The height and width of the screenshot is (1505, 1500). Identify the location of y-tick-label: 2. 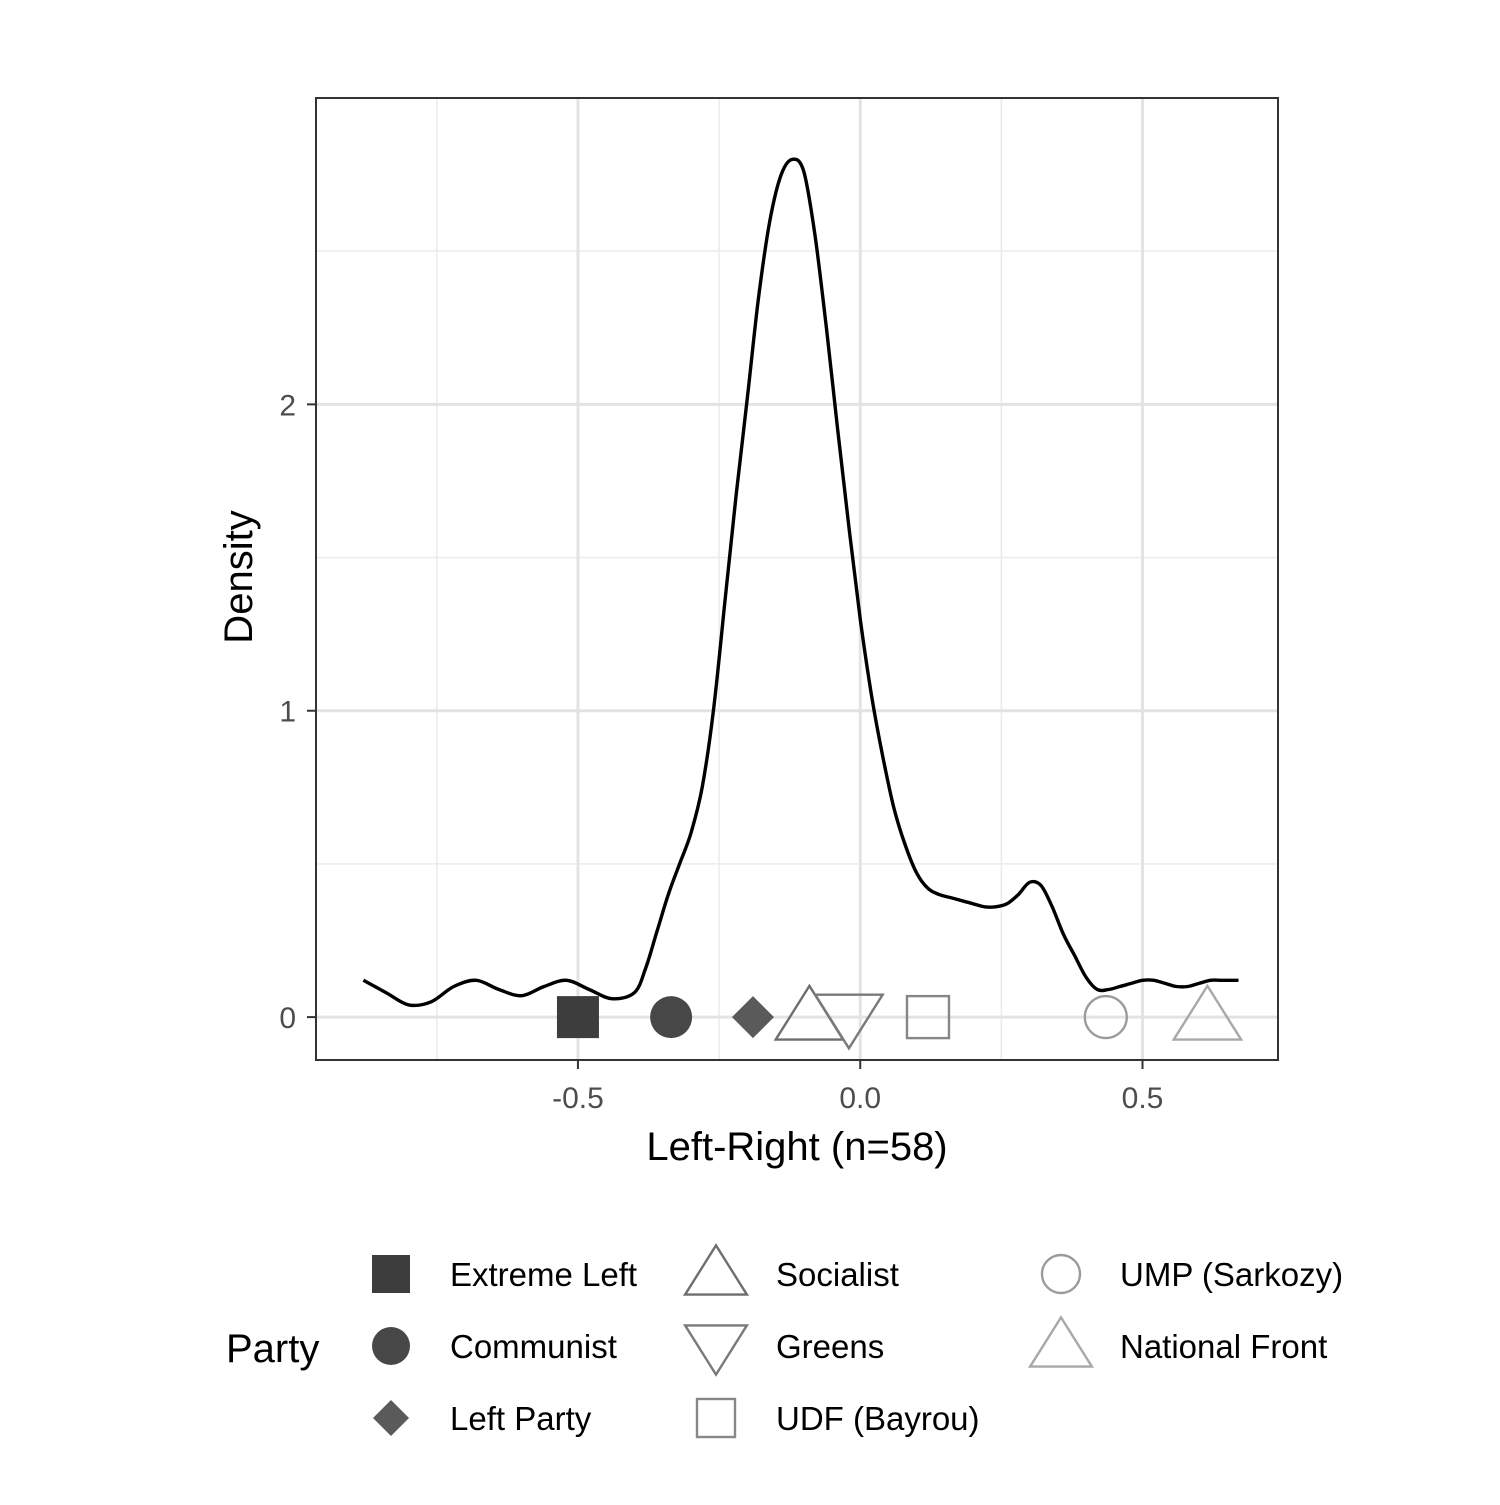
(287, 405).